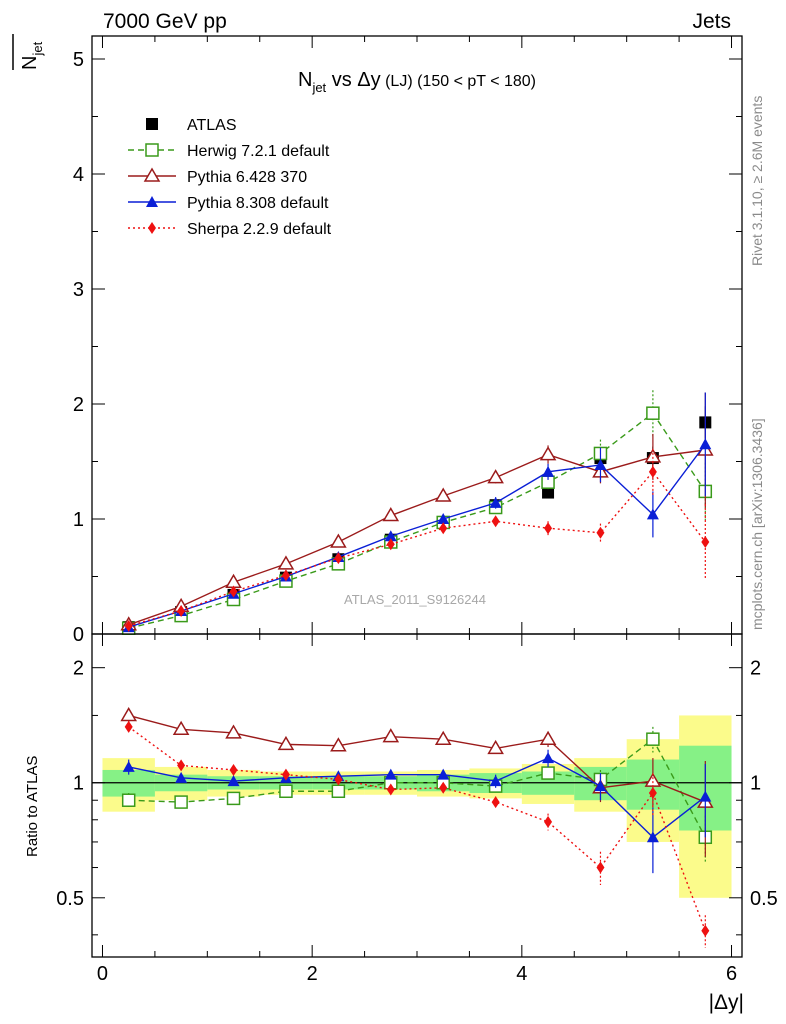 The width and height of the screenshot is (786, 1024). Describe the element at coordinates (259, 229) in the screenshot. I see `legend-label: Sherpa 2.2.9 default` at that location.